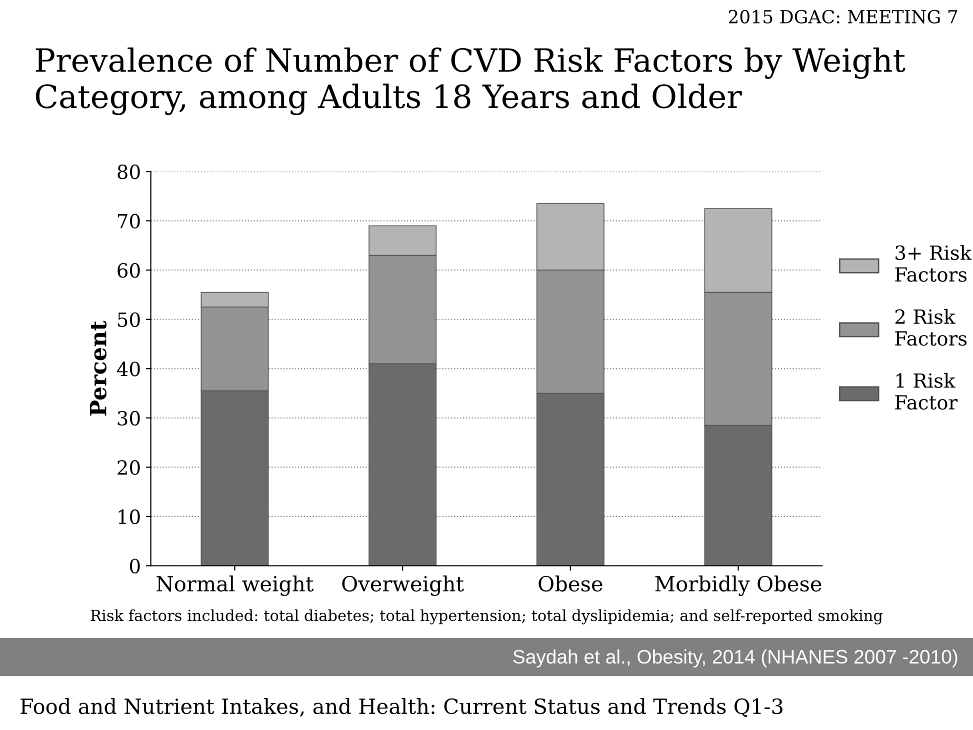 Image resolution: width=973 pixels, height=730 pixels. I want to click on x-tick-label: Morbidly Obese, so click(738, 585).